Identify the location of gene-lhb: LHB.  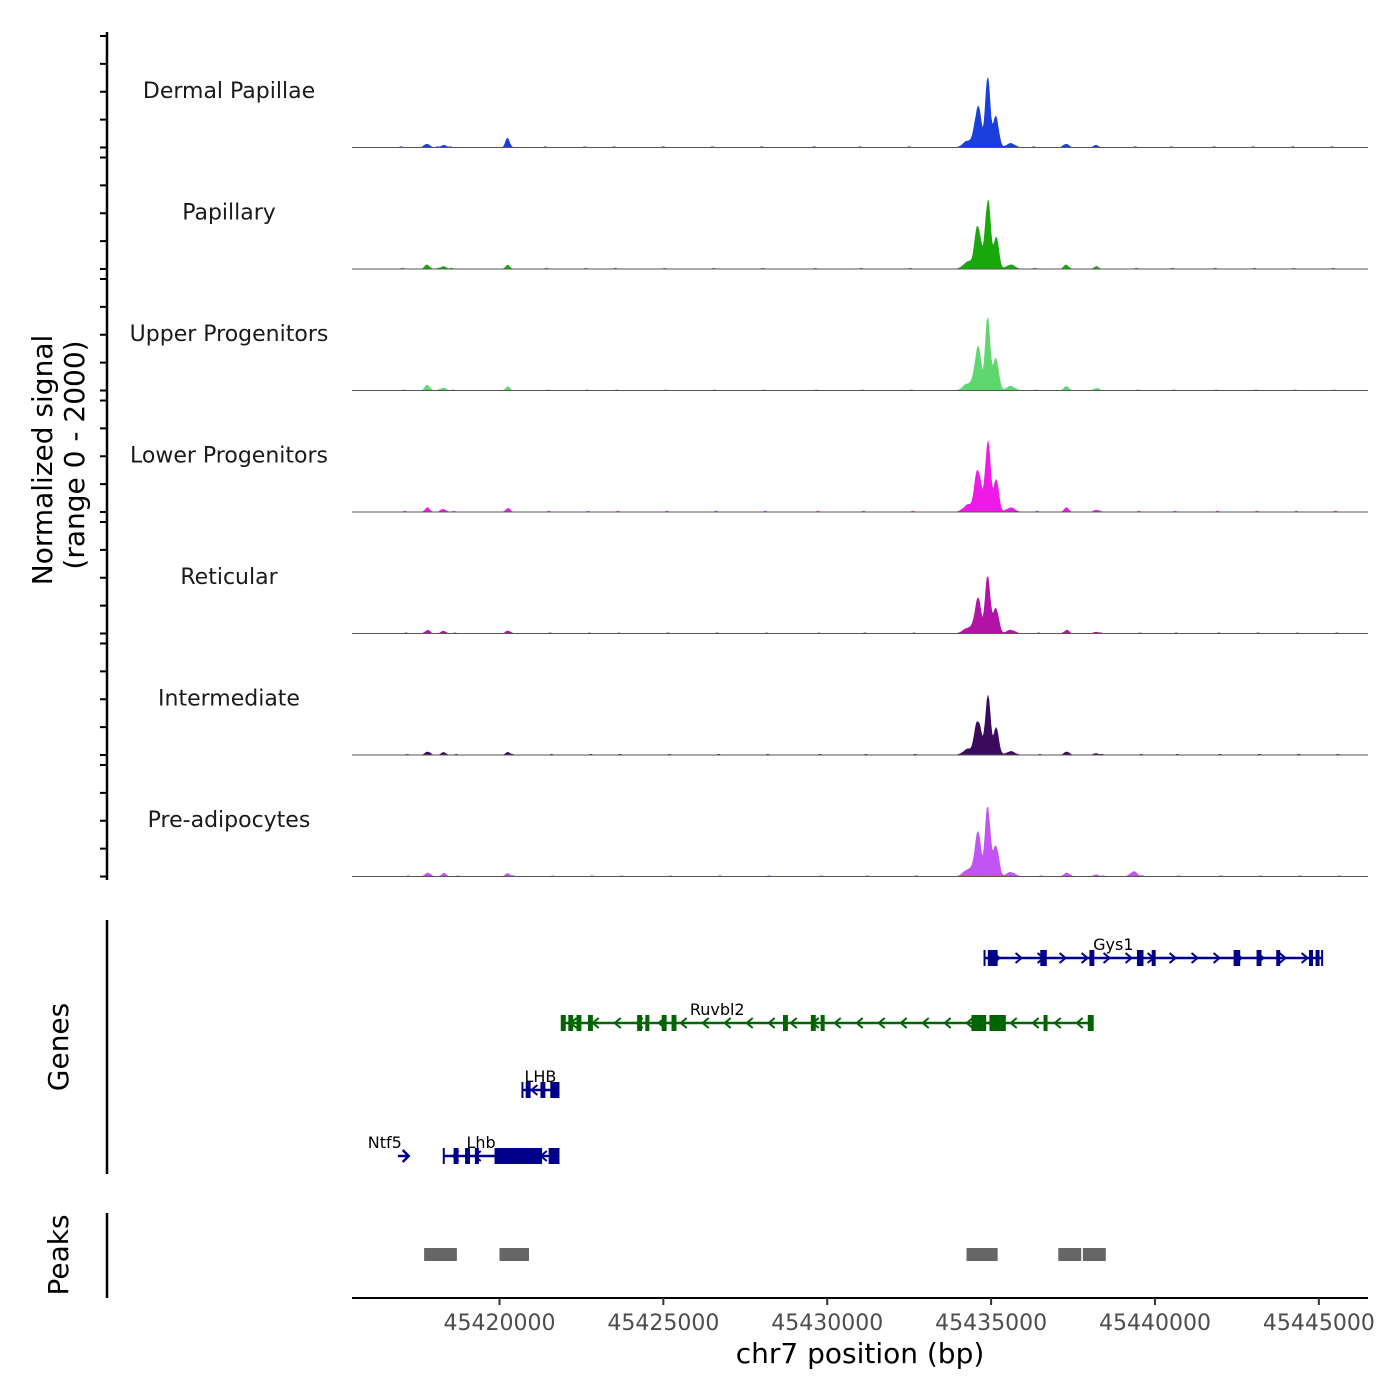
(540, 1082).